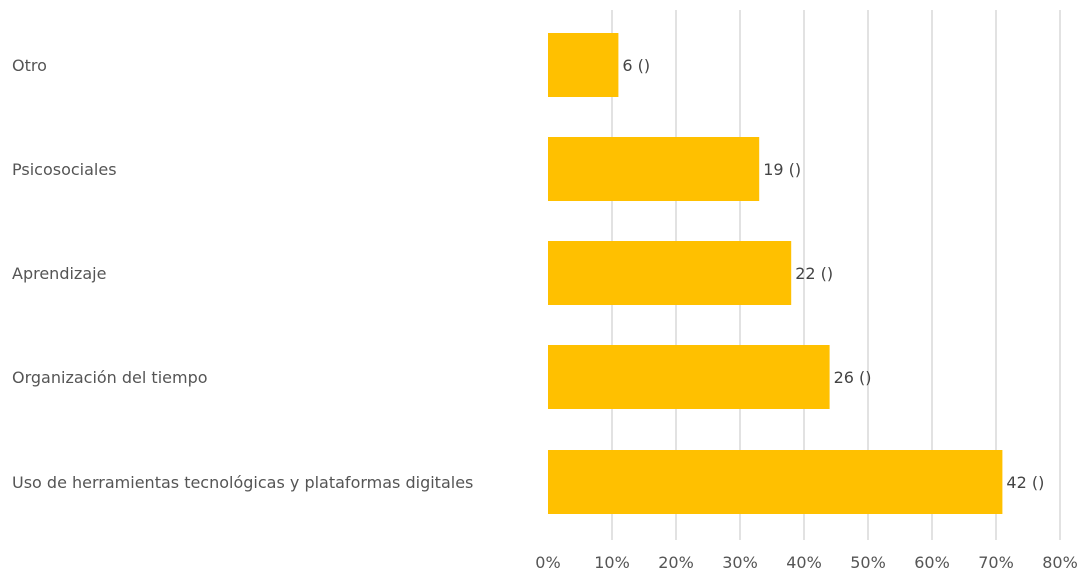 The image size is (1083, 572). I want to click on x-tick-label: 20%, so click(676, 562).